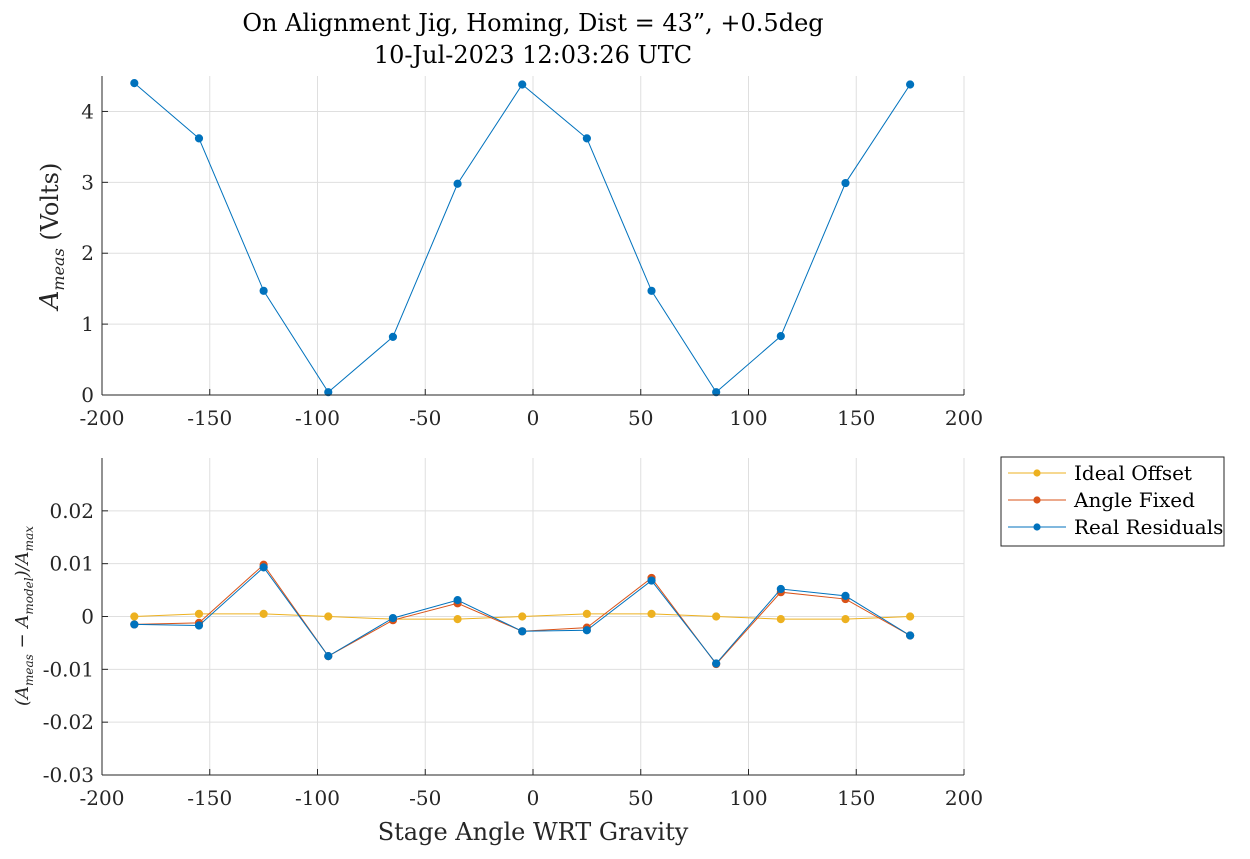 This screenshot has width=1250, height=859. I want to click on legend-item-angle-fixed: Angle Fixed, so click(1101, 500).